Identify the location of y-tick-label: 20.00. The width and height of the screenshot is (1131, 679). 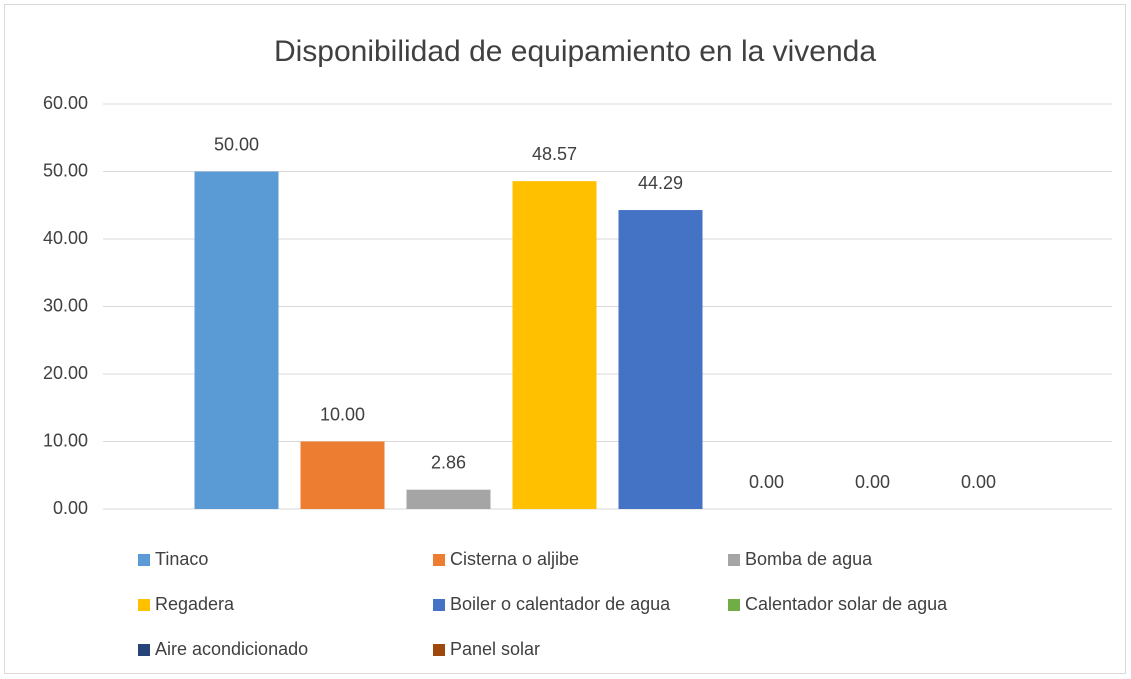
(65, 373).